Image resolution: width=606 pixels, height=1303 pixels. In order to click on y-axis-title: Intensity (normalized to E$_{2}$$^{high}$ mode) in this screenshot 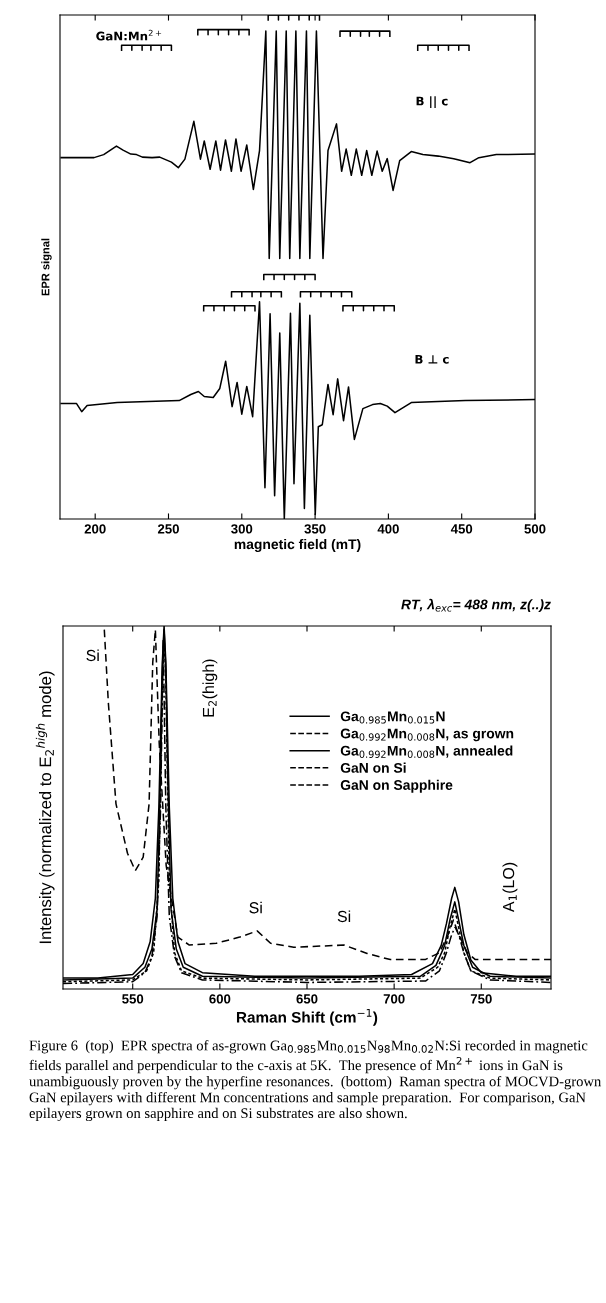, I will do `click(45, 807)`.